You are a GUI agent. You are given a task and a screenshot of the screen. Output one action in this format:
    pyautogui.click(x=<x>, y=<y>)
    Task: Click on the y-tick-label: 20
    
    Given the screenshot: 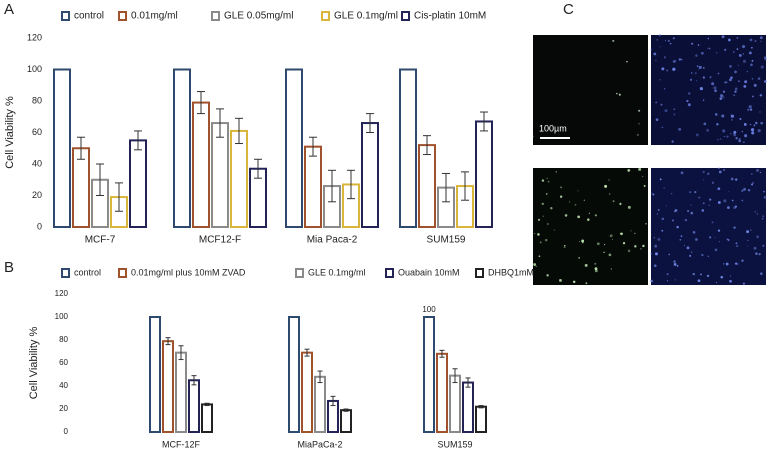 What is the action you would take?
    pyautogui.click(x=63, y=408)
    